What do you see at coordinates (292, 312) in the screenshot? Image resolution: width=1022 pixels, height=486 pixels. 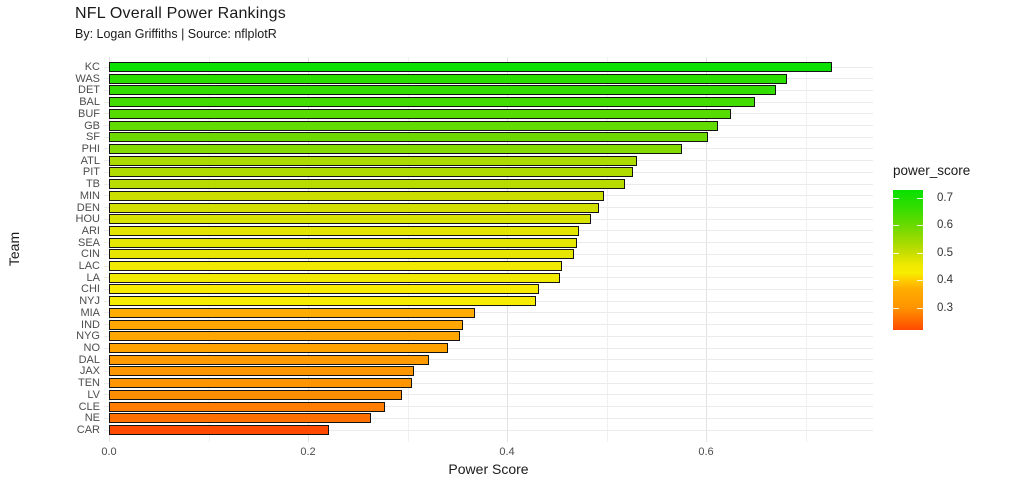 I see `bar-mia` at bounding box center [292, 312].